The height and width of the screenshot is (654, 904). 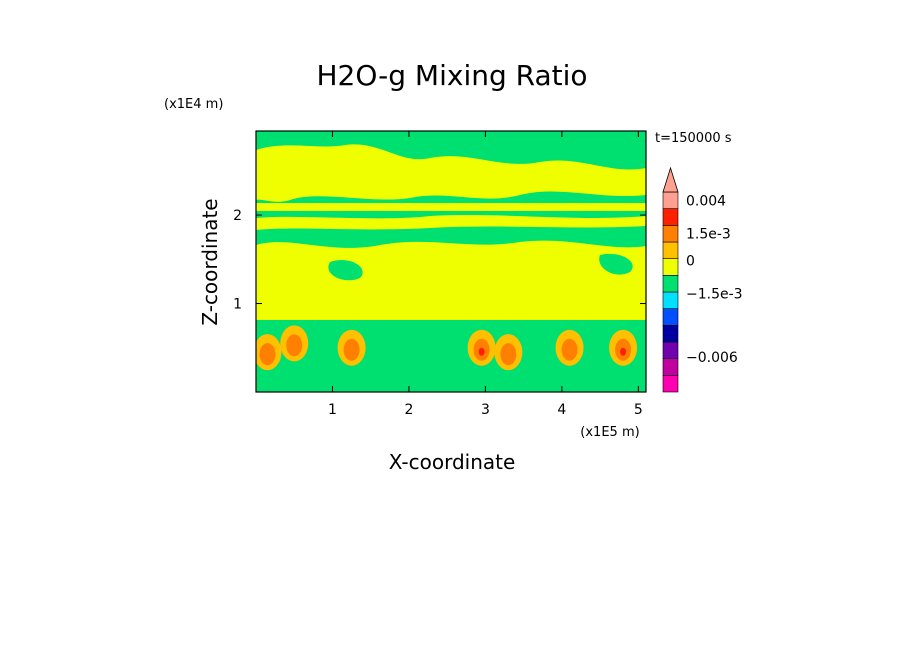 What do you see at coordinates (485, 410) in the screenshot?
I see `x-tick-label: 3` at bounding box center [485, 410].